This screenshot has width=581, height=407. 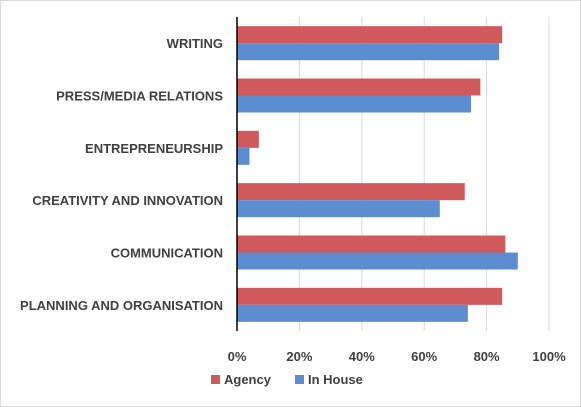 I want to click on x-tick-label: 40%, so click(x=362, y=356).